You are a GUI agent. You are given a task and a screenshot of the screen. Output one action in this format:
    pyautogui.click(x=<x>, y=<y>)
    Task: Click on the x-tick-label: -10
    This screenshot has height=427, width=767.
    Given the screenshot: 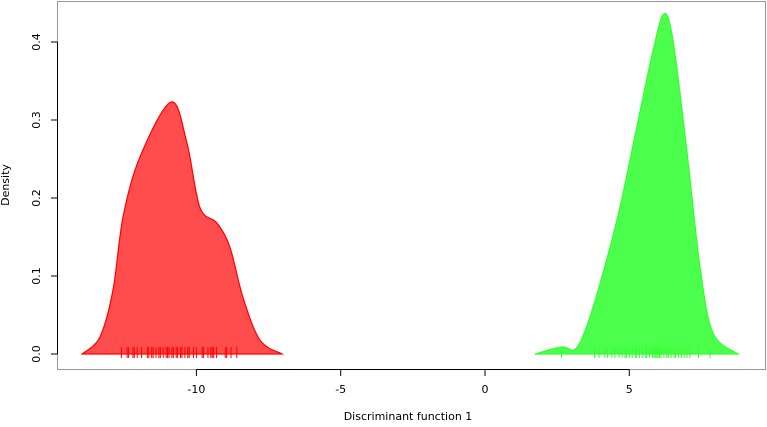 What is the action you would take?
    pyautogui.click(x=196, y=389)
    